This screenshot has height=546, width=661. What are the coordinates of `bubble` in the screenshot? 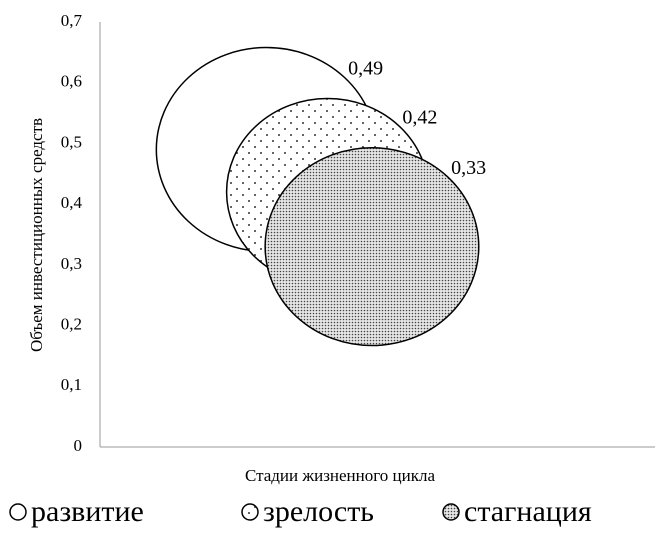 It's located at (372, 247).